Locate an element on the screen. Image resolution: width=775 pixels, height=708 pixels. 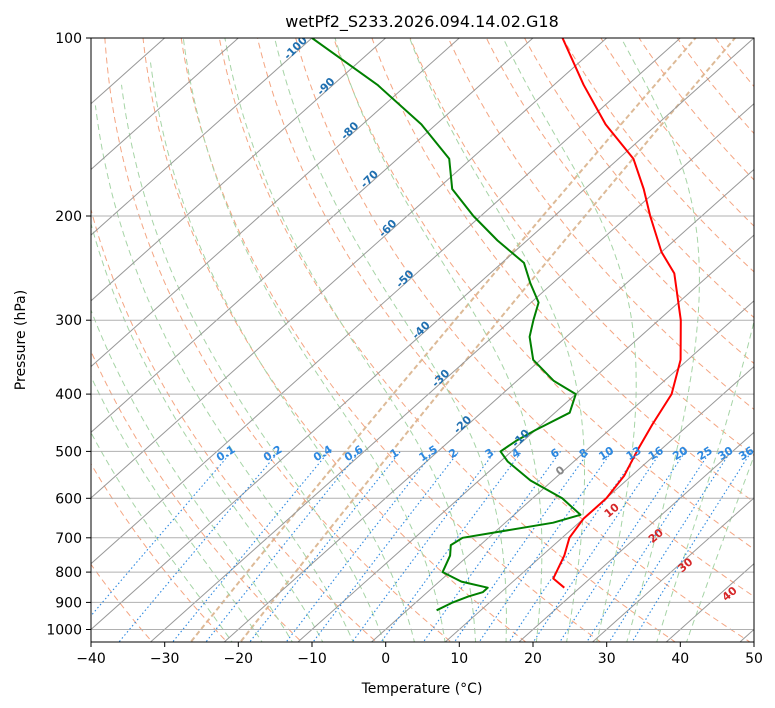
x-tick-label: −20 is located at coordinates (239, 659).